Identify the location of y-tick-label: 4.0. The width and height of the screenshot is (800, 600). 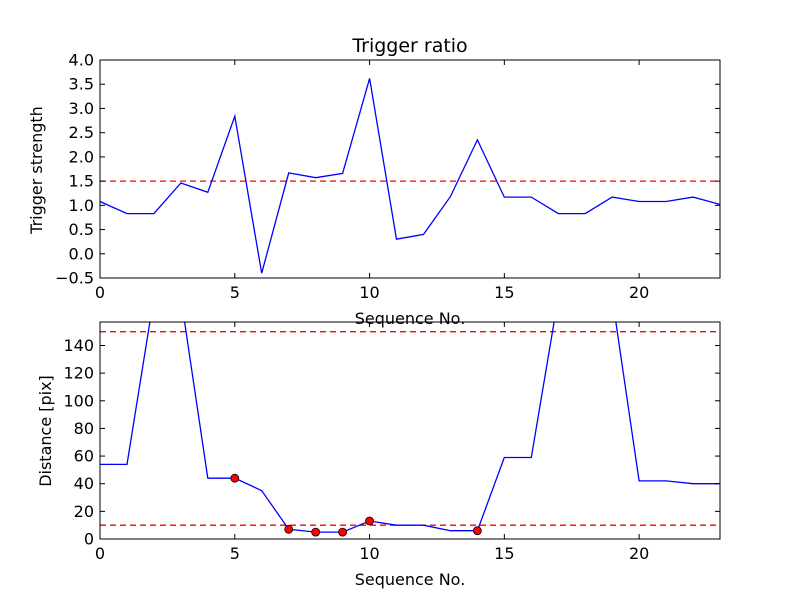
(81, 60).